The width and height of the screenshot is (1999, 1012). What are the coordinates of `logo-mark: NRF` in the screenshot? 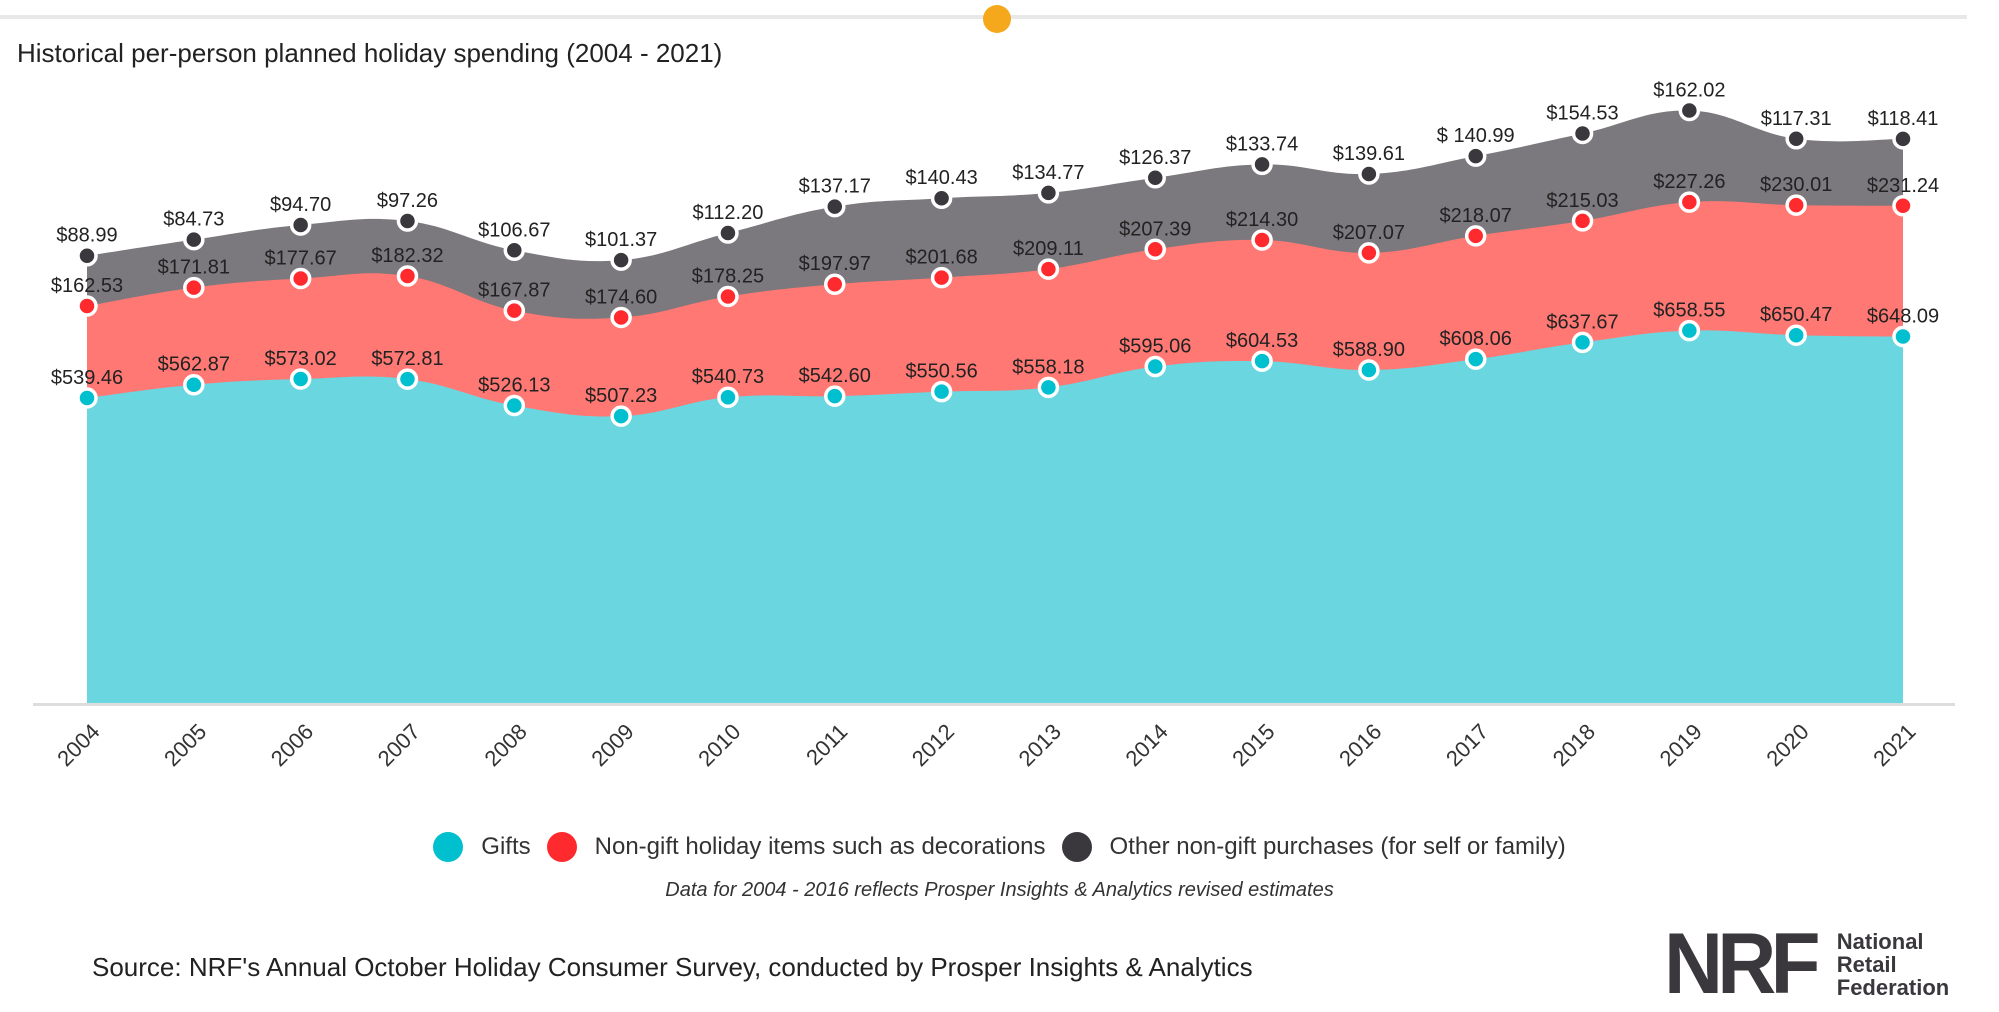 It's located at (1742, 964).